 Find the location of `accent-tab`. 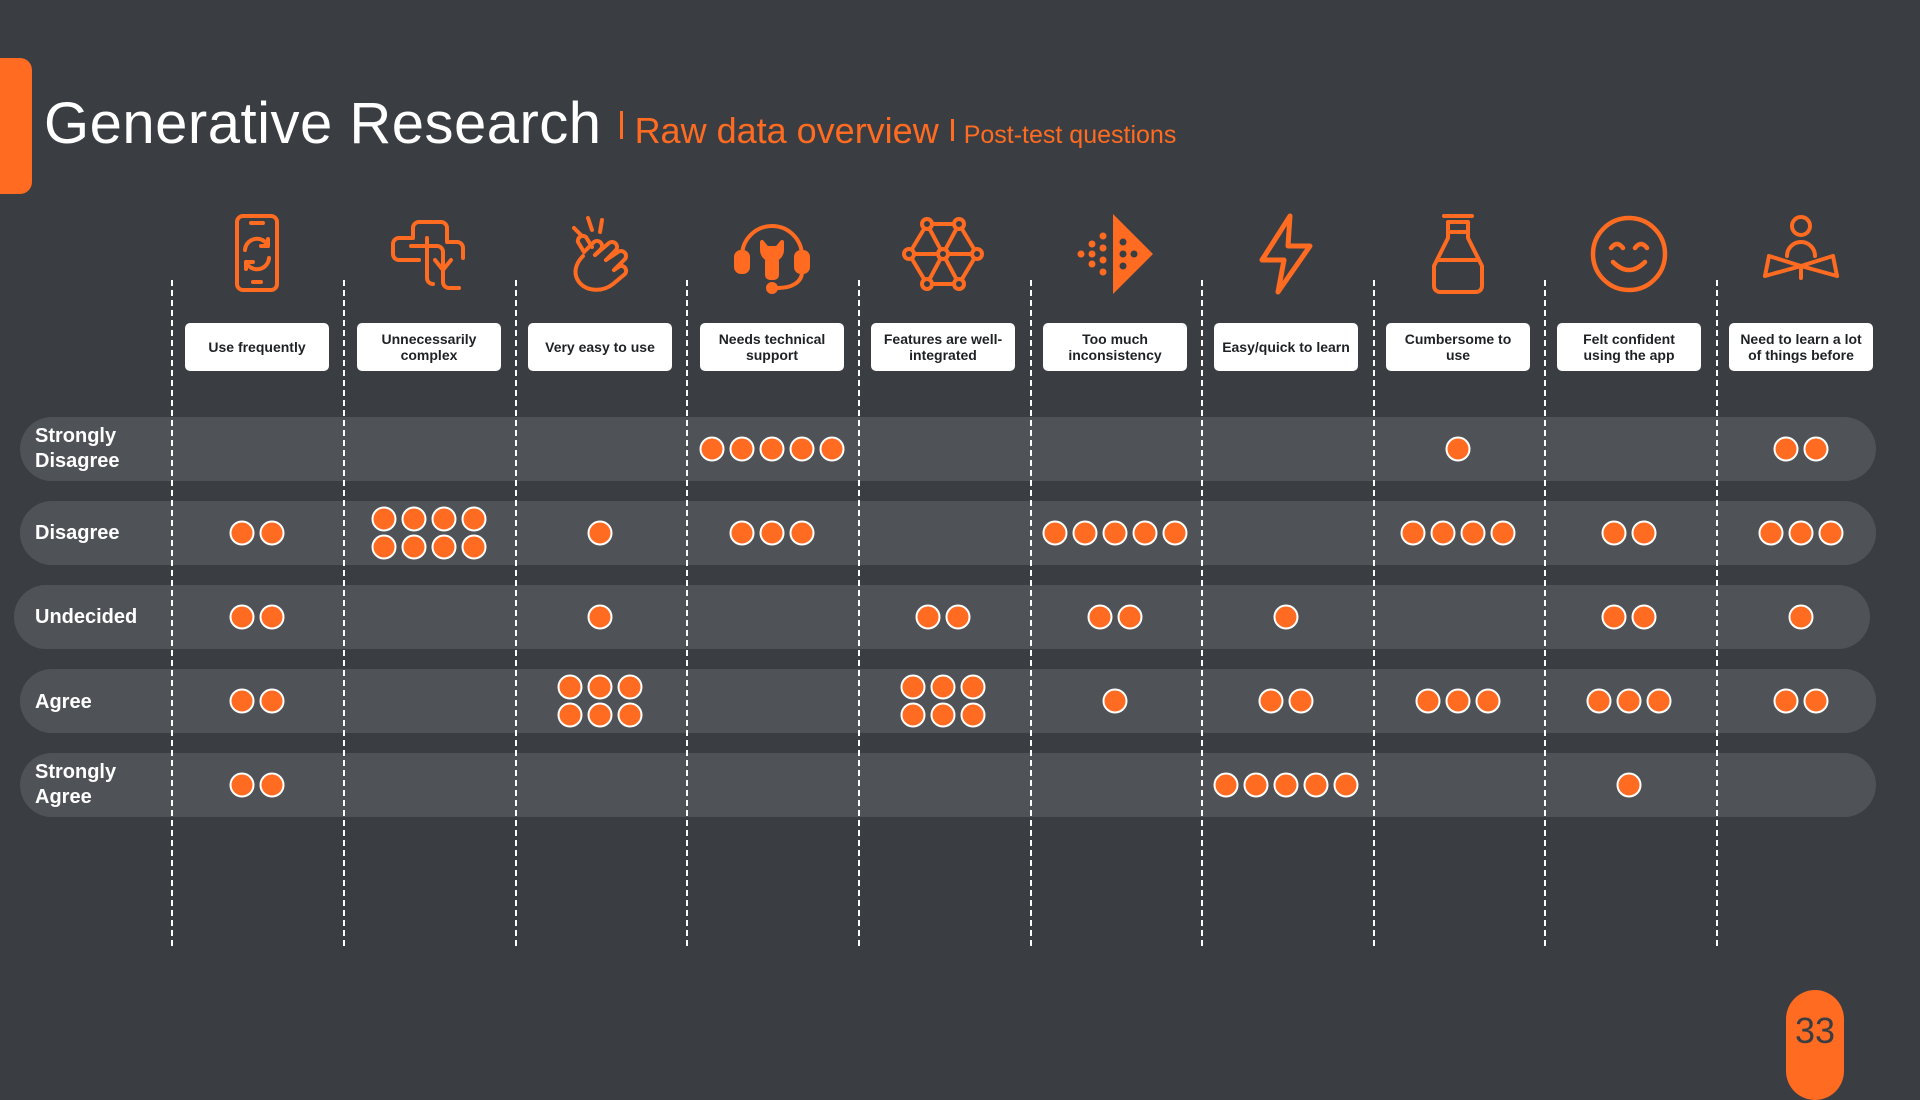

accent-tab is located at coordinates (16, 126).